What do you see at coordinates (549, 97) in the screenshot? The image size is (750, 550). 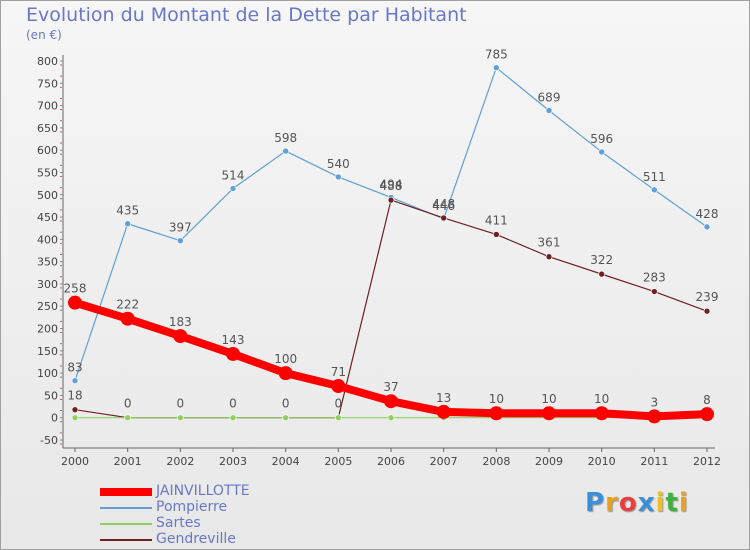 I see `data-label: 689` at bounding box center [549, 97].